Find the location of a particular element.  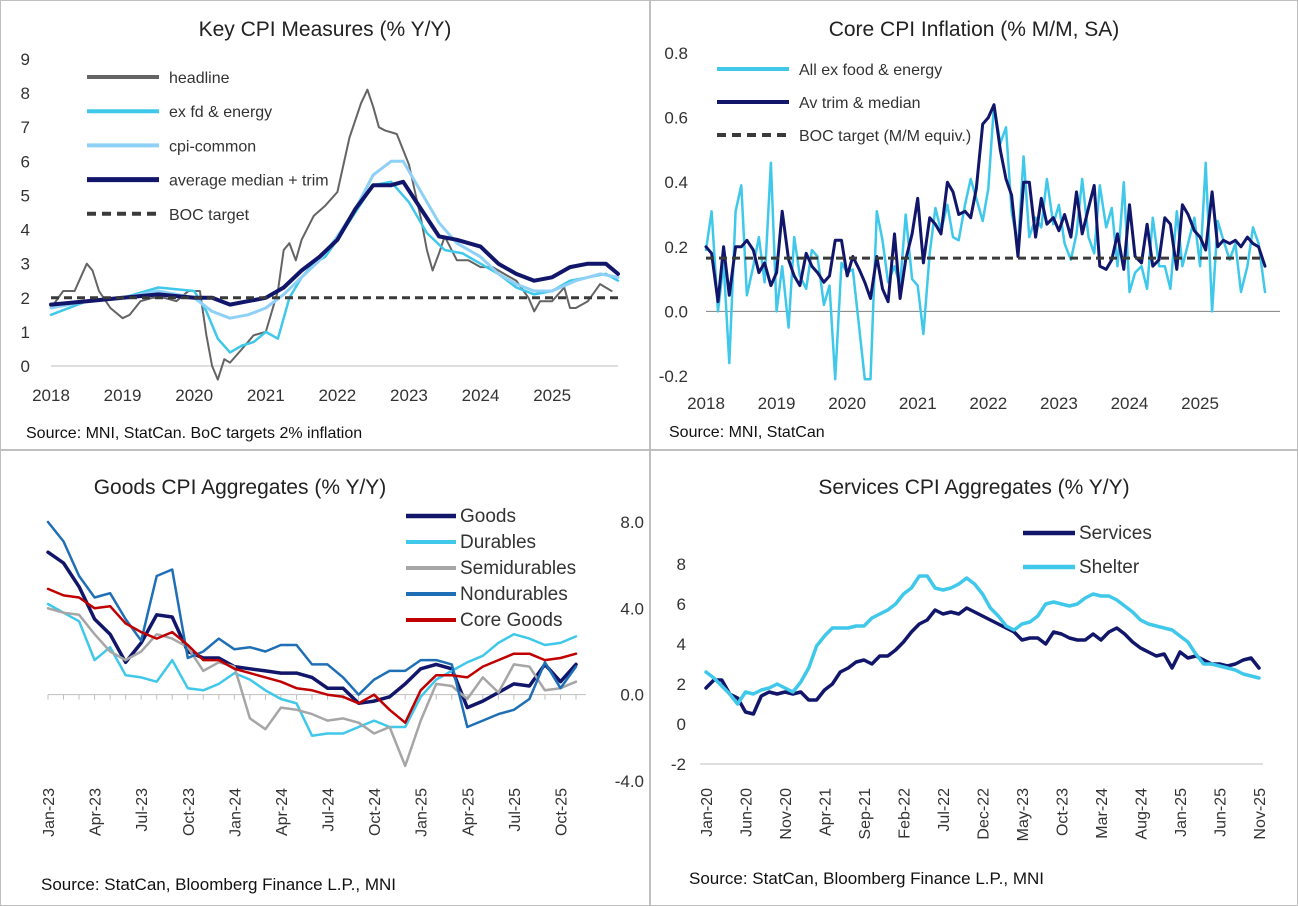

series-line-nondurables is located at coordinates (312, 624).